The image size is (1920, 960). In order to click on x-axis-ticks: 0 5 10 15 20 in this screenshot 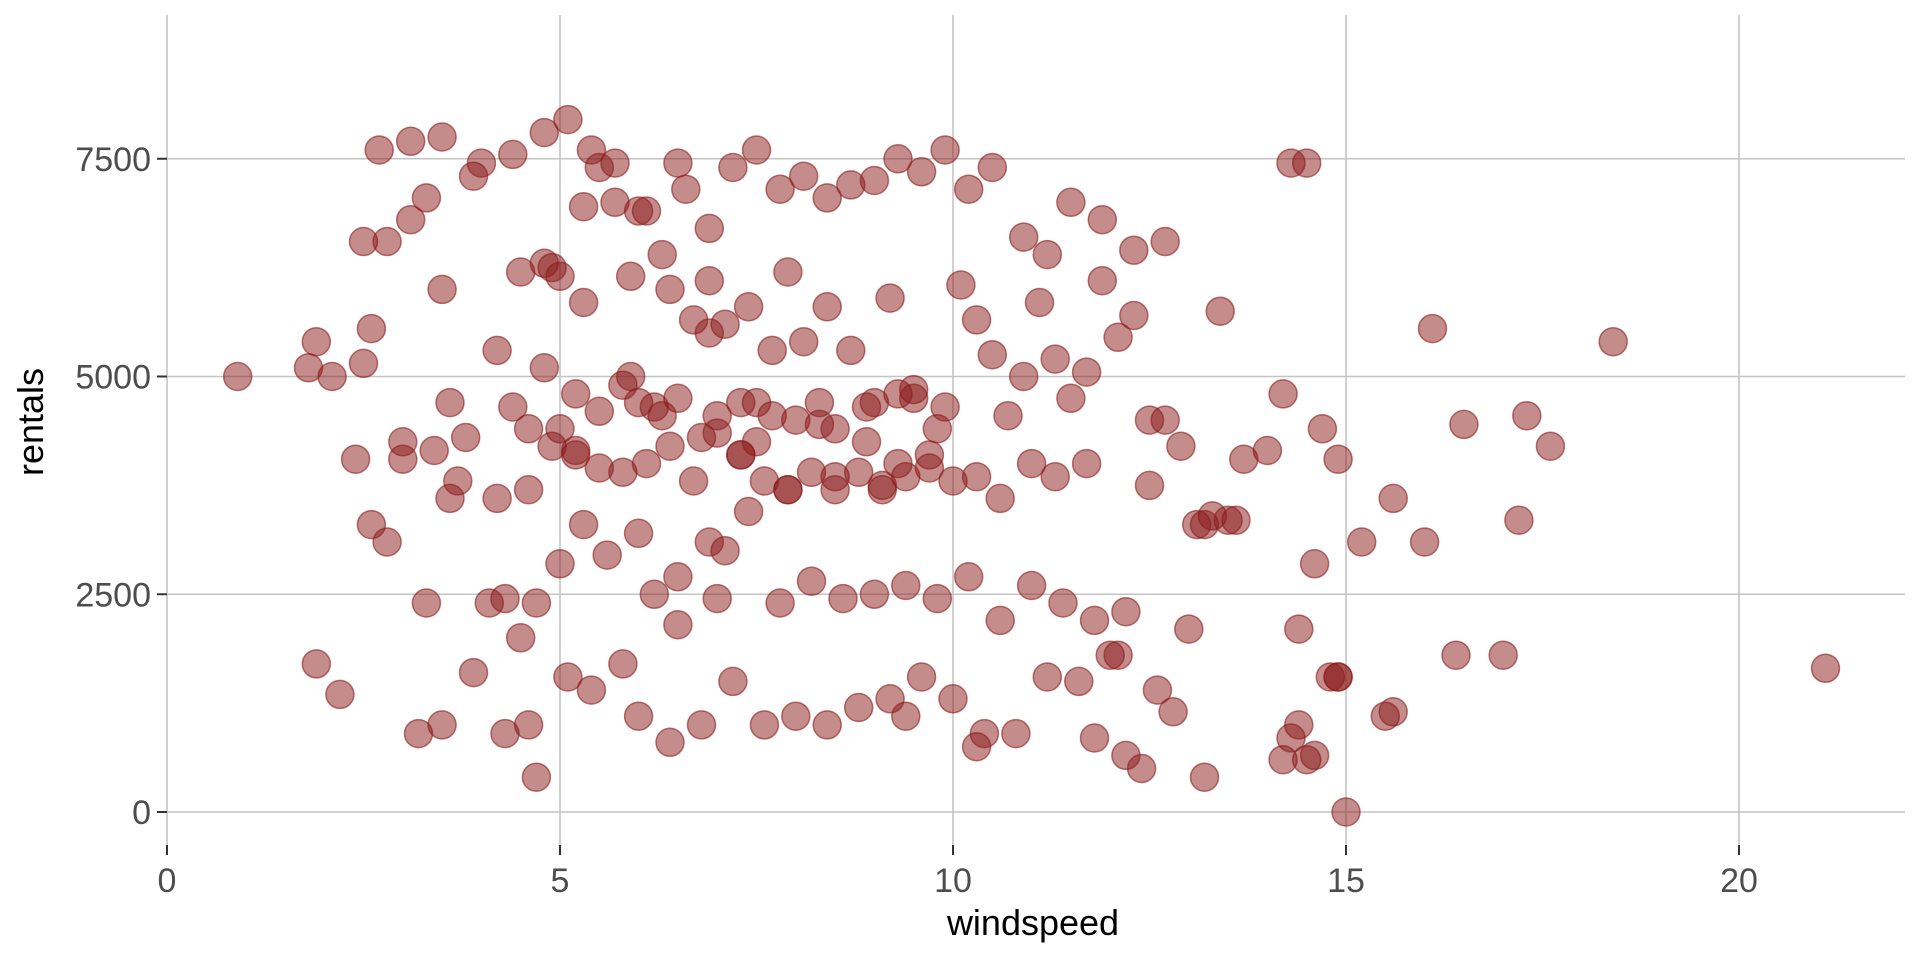, I will do `click(958, 872)`.